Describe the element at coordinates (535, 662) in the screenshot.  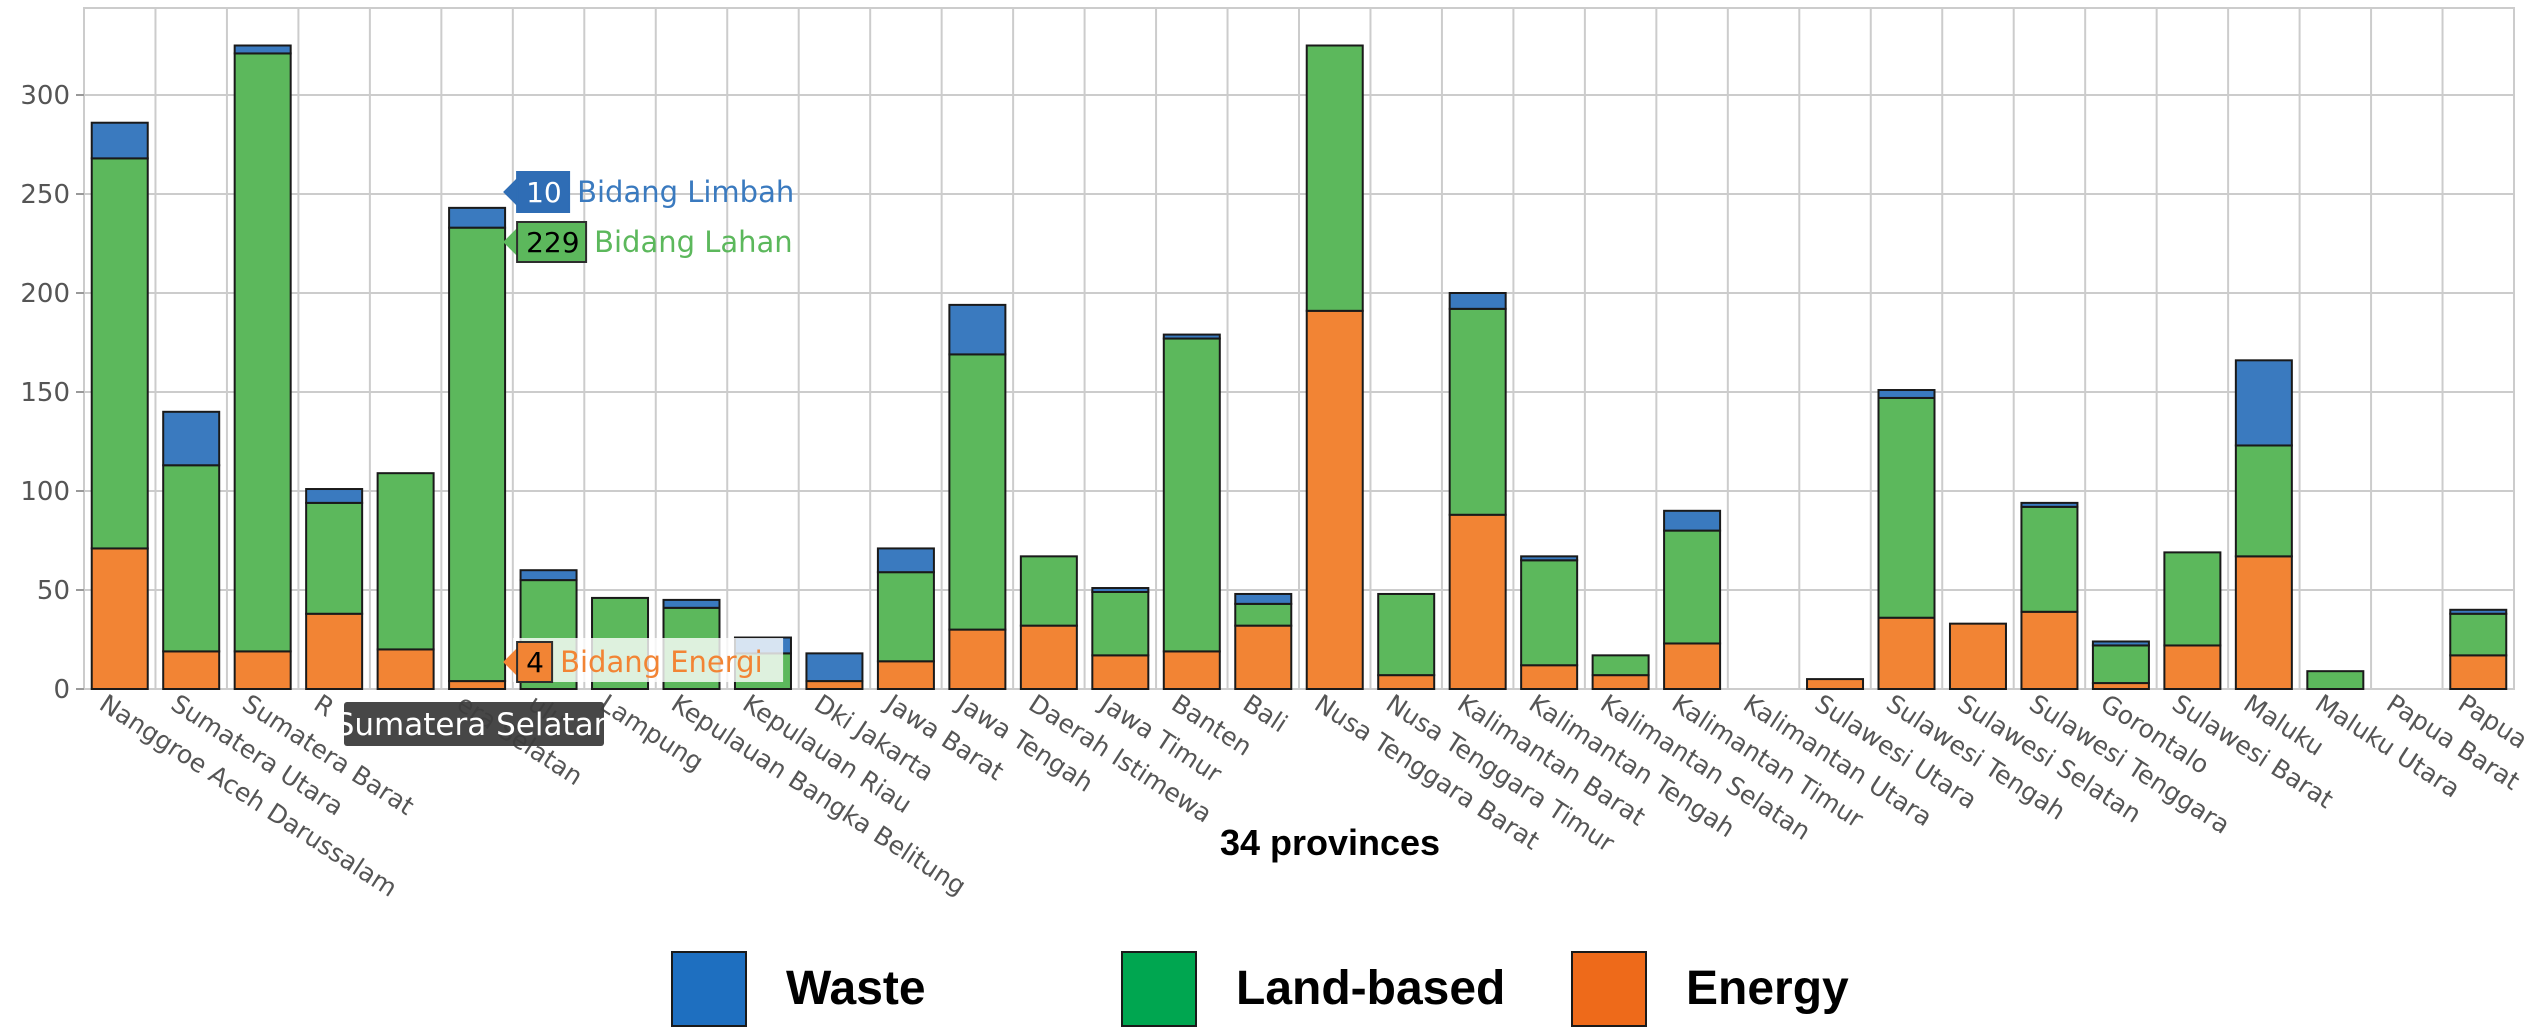
I see `tooltip-value: 4` at that location.